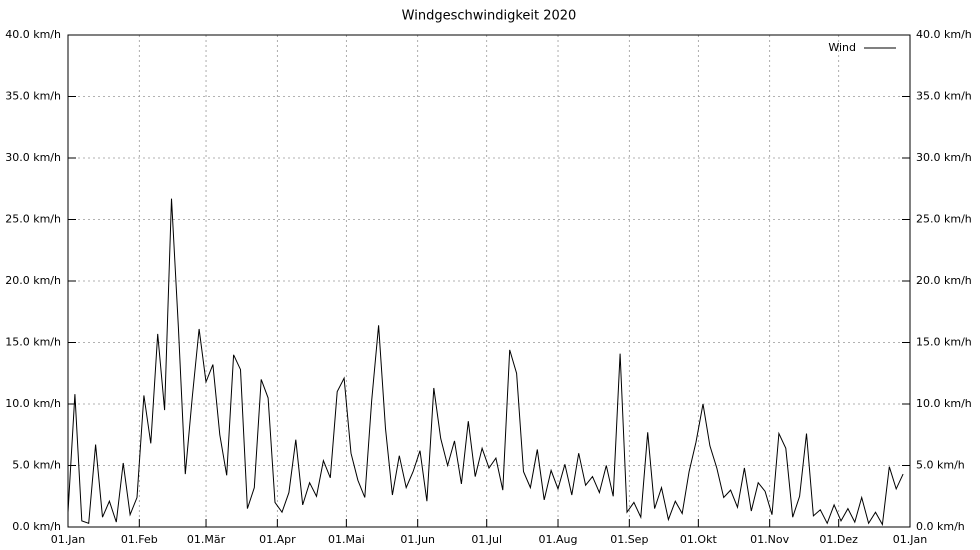  I want to click on y-tick-label: 25.0 km/h, so click(33, 219).